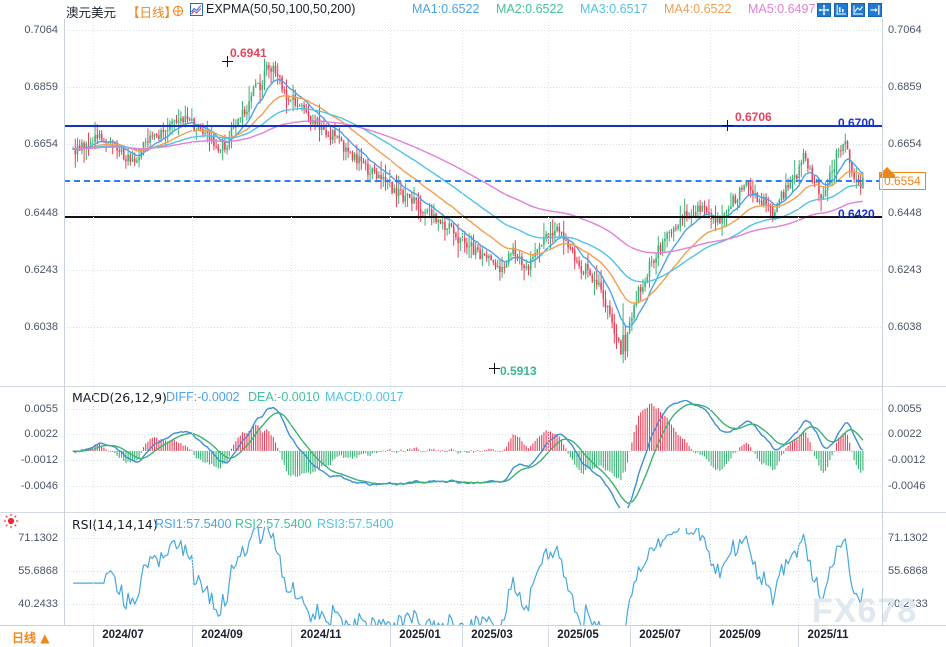 The image size is (946, 647). I want to click on price-ytick-3: 0.6448, so click(41, 213).